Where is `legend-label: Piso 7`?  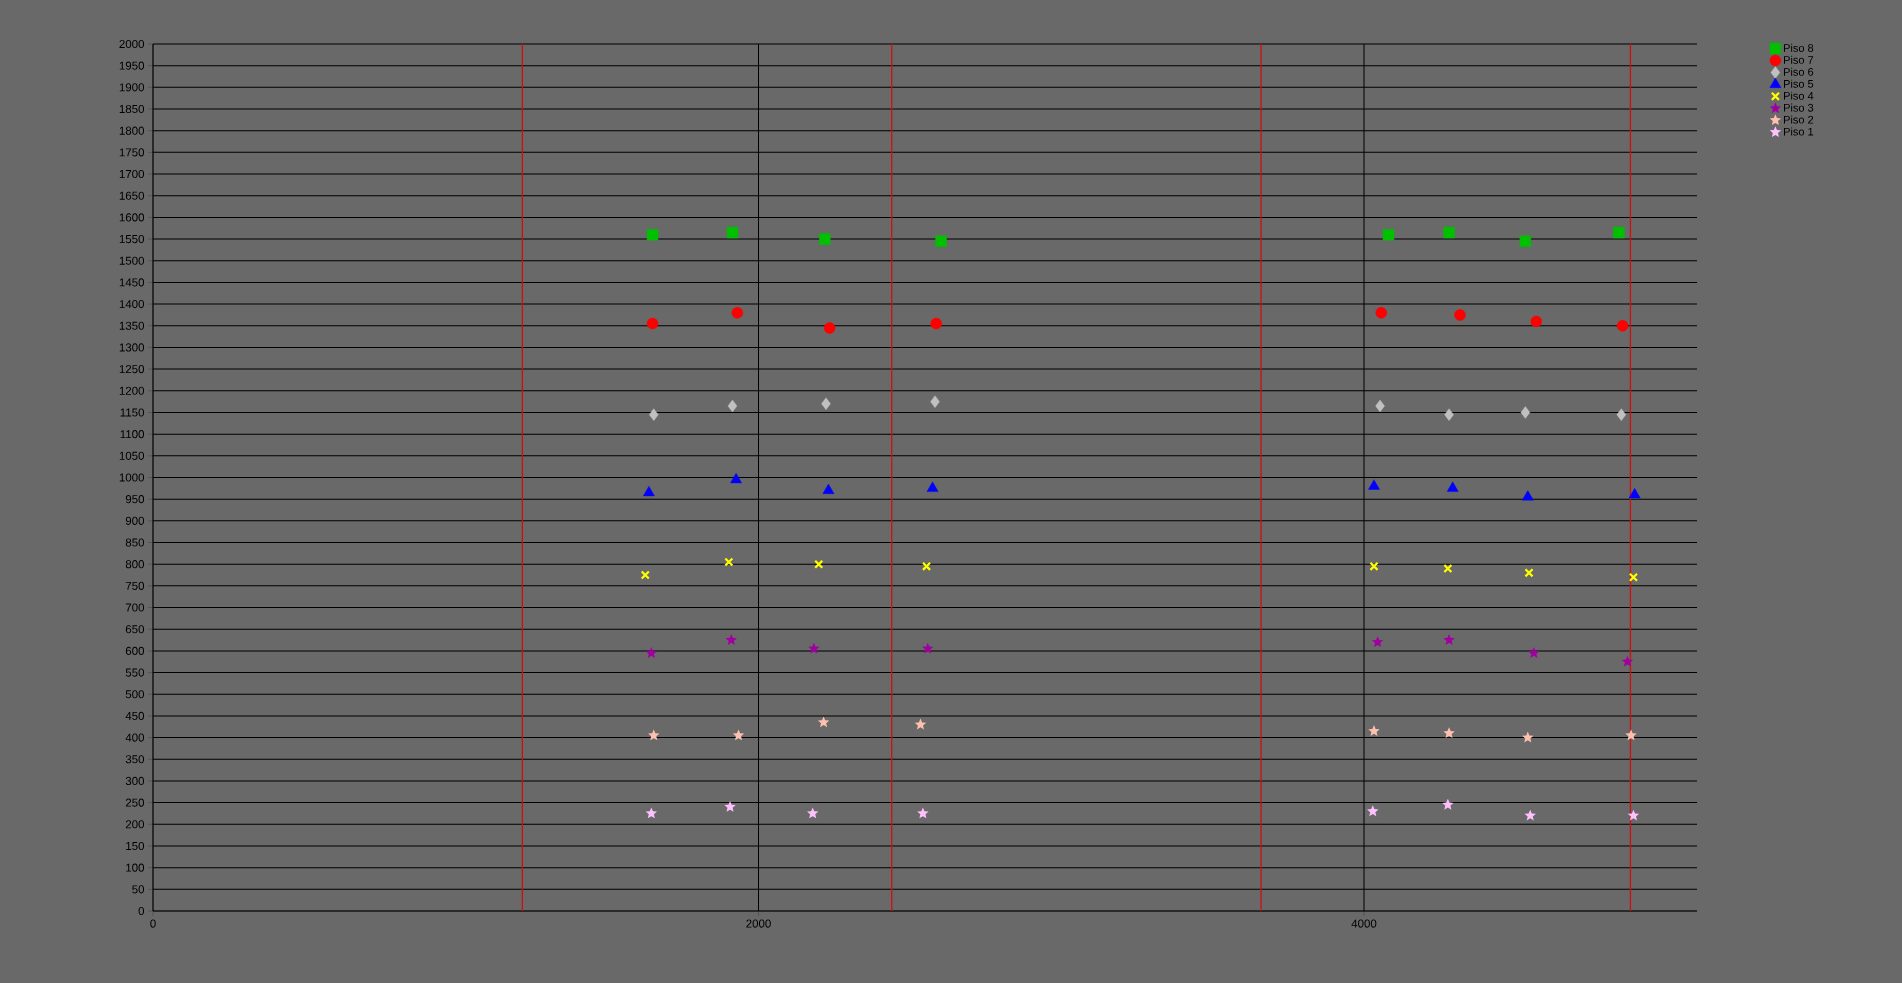
legend-label: Piso 7 is located at coordinates (1799, 59).